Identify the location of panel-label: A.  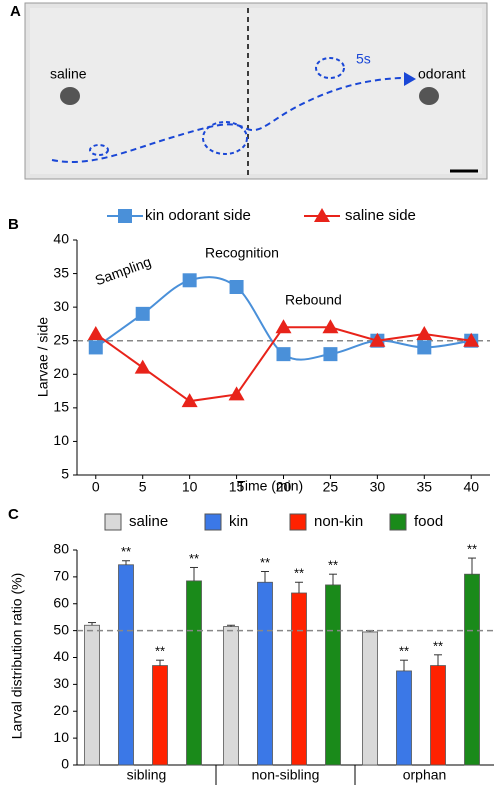
(15, 11).